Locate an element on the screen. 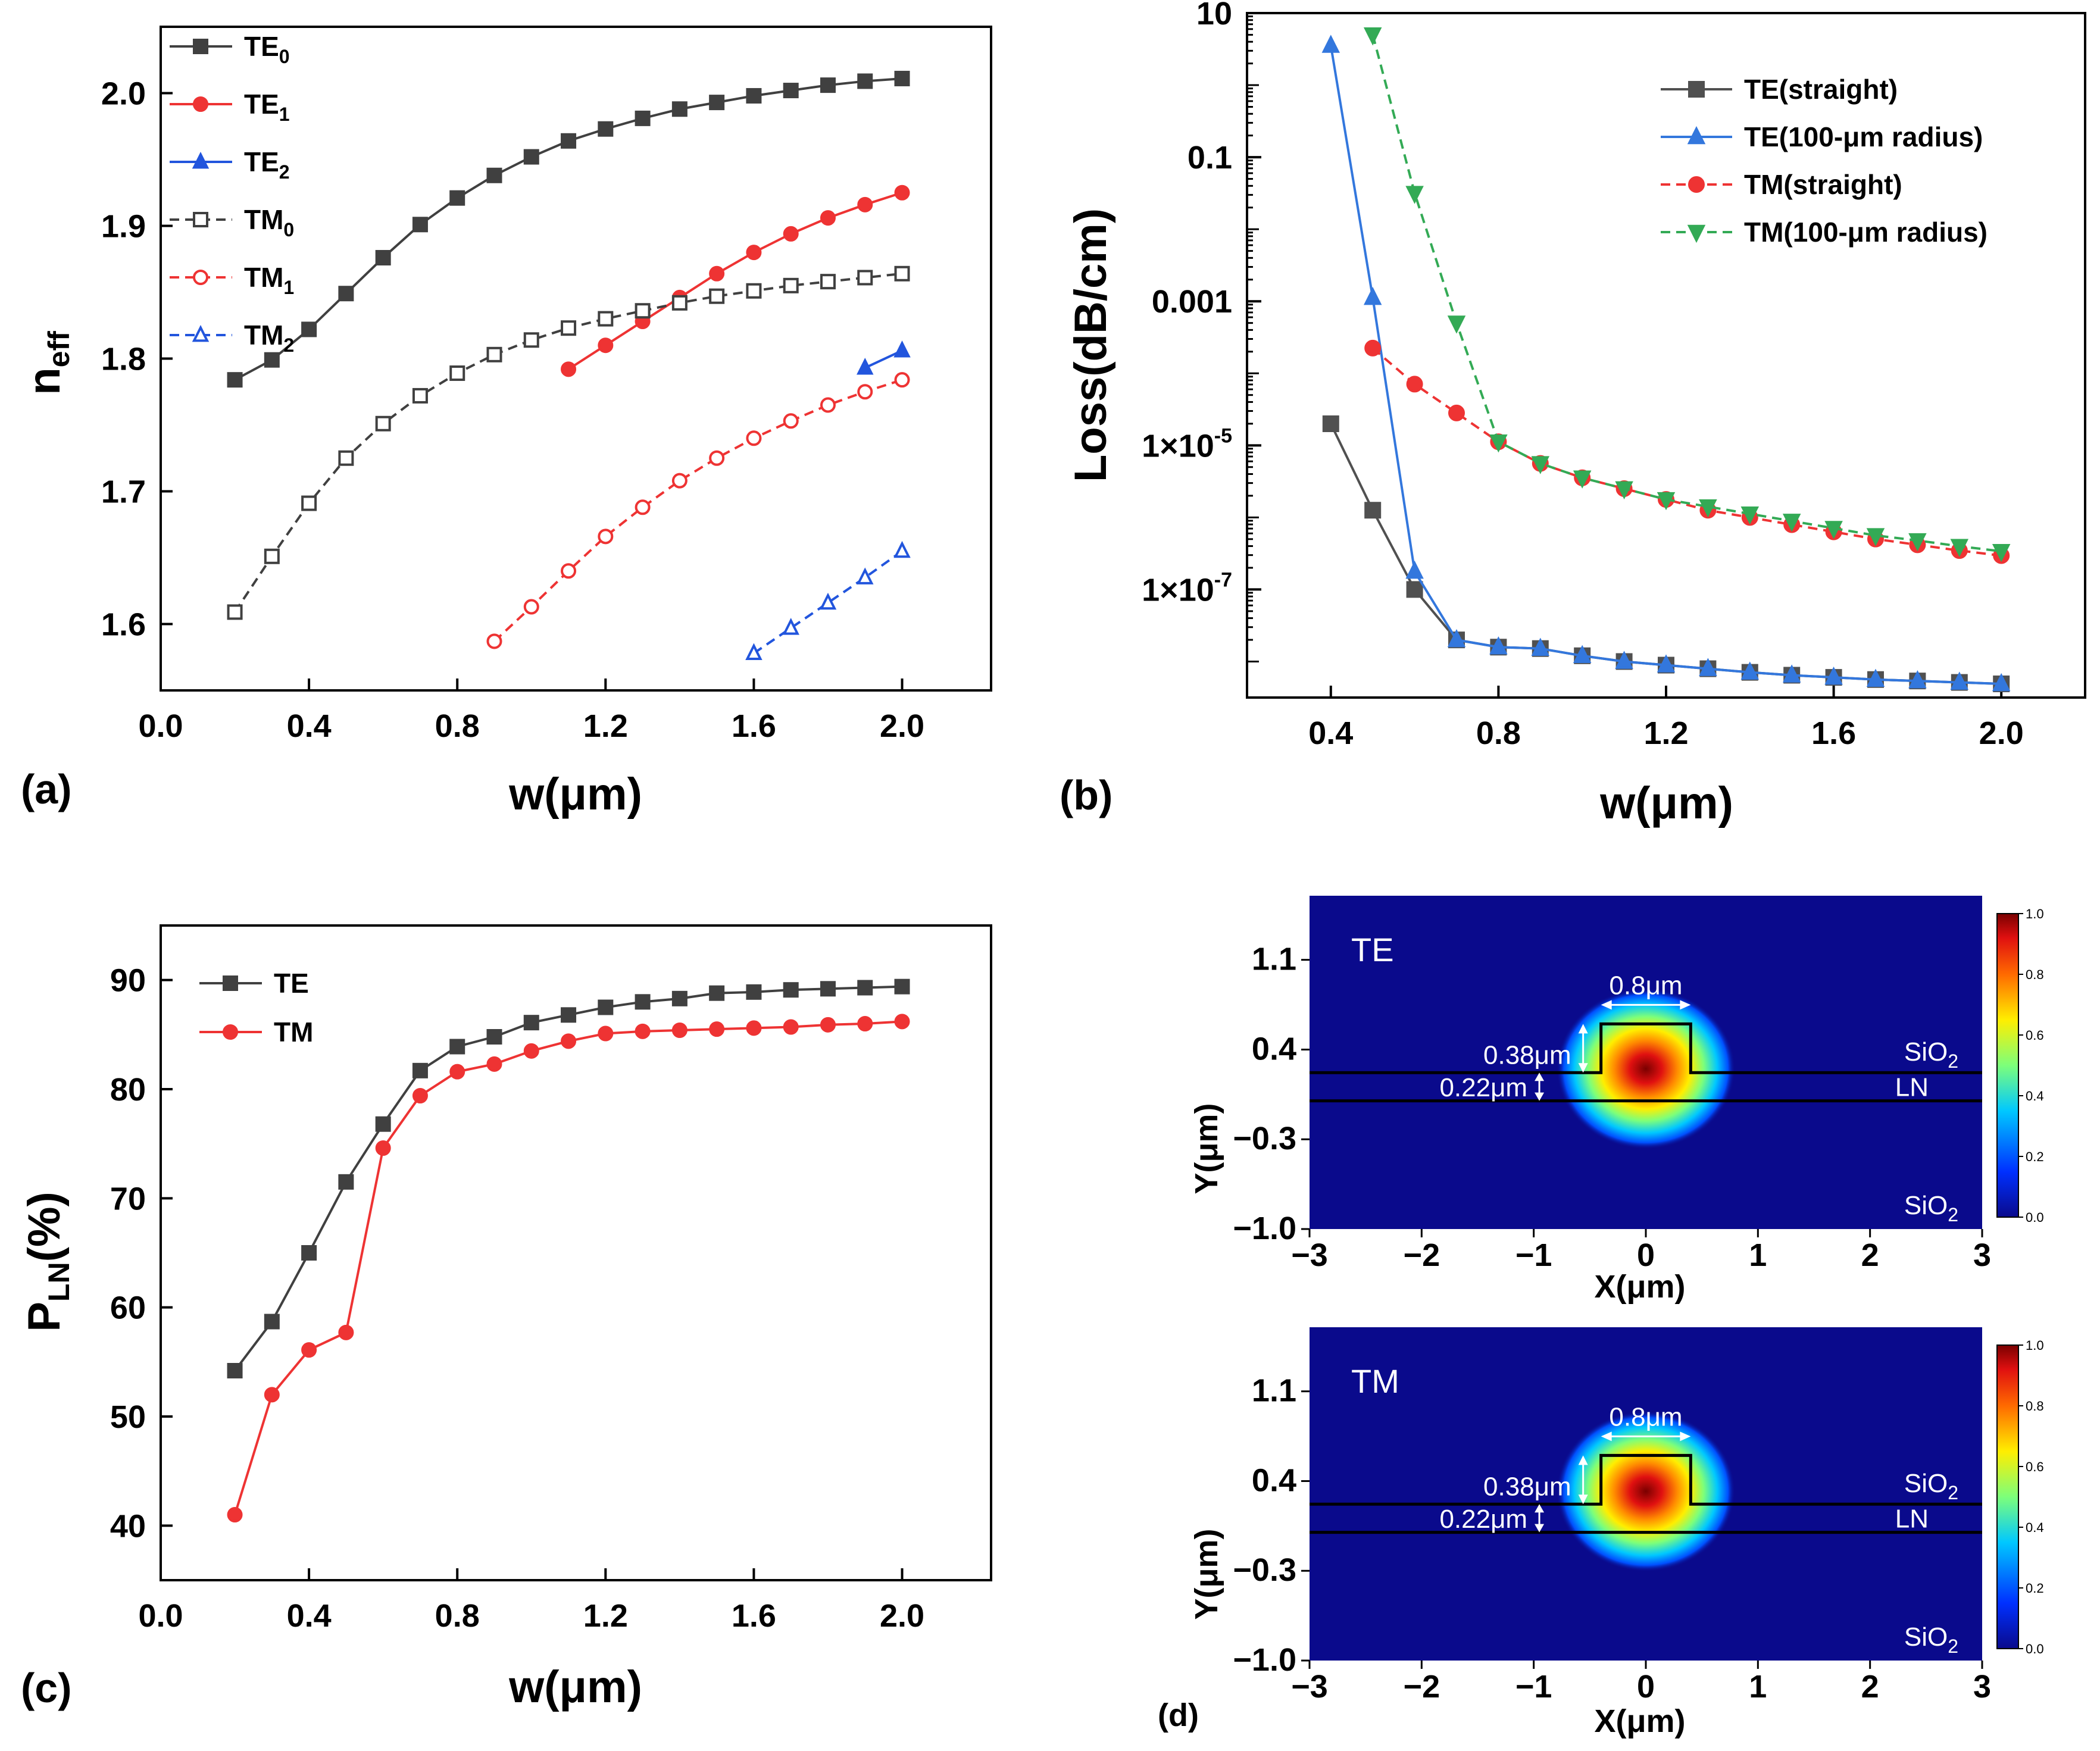 This screenshot has height=1751, width=2100. panel-d-xlabel-bottom: X(μm) is located at coordinates (1639, 1721).